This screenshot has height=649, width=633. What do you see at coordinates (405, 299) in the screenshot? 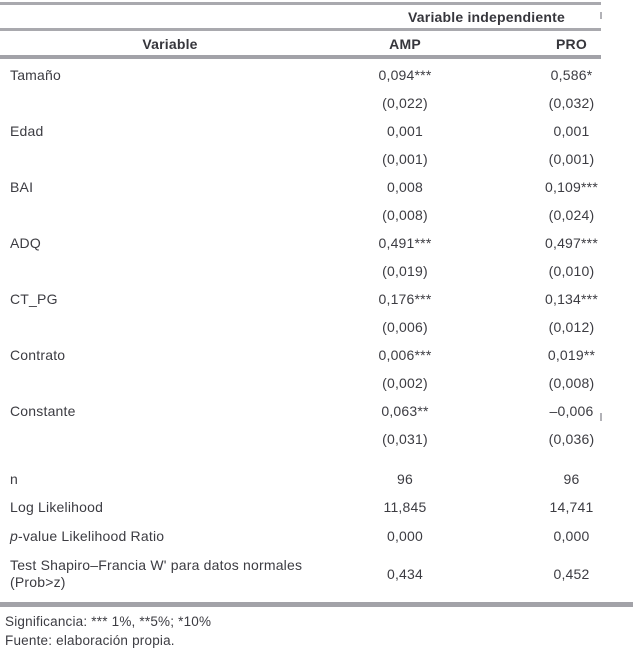
I see `coef-ctpg-amp: 0,176***` at bounding box center [405, 299].